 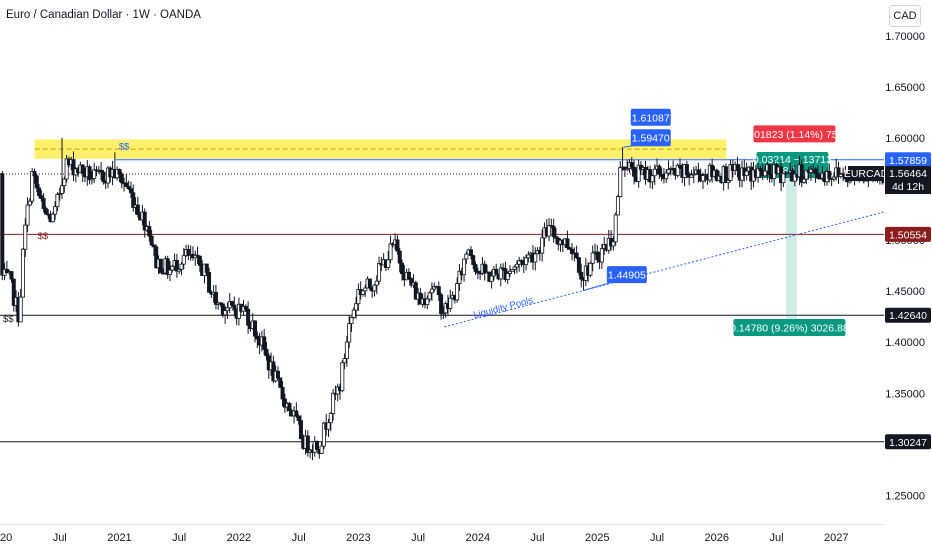 I want to click on position-stop-label-text: 0.01823 (1.14%) 750, so click(x=794, y=135).